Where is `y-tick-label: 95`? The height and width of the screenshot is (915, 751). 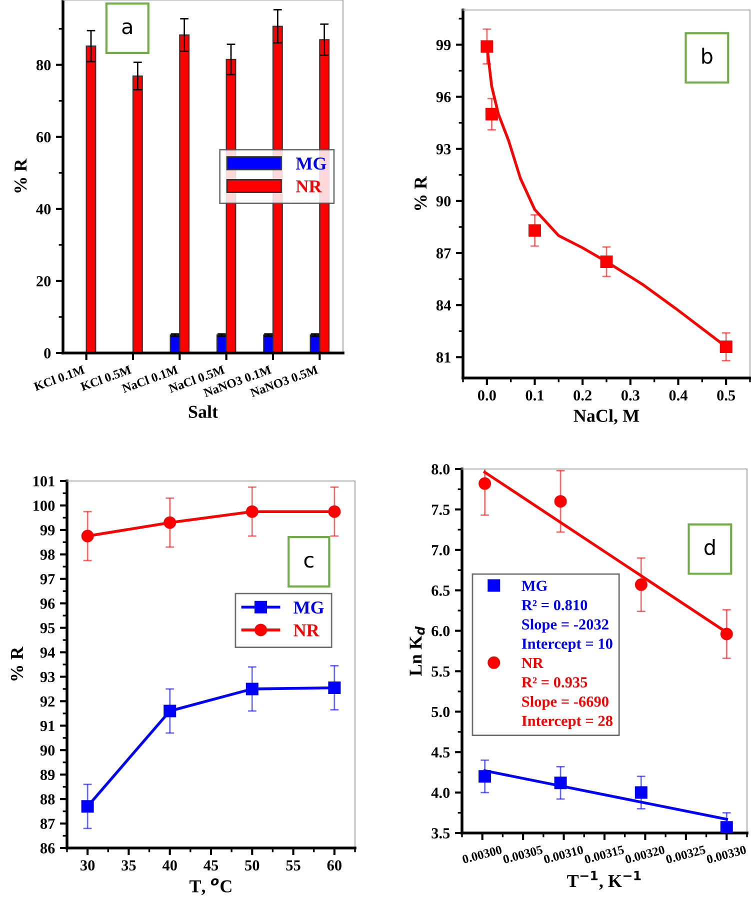 y-tick-label: 95 is located at coordinates (47, 628).